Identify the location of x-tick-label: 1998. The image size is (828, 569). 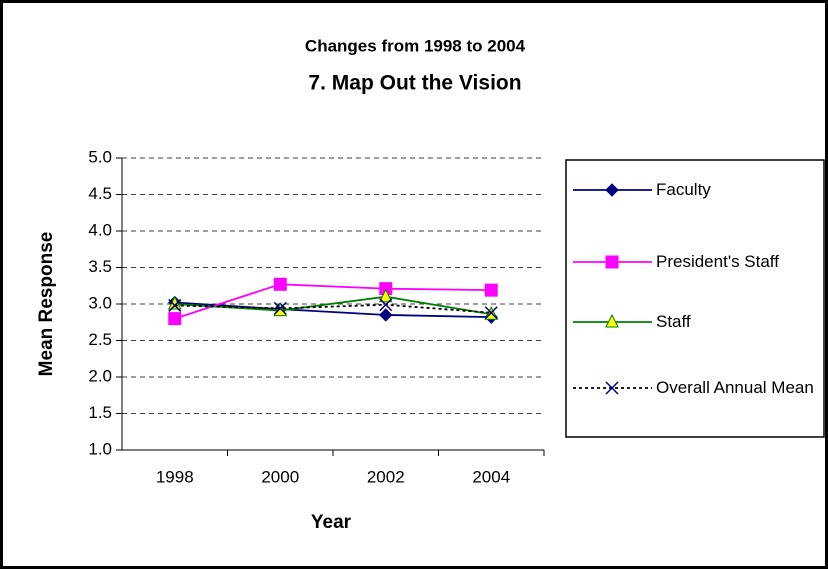
(175, 476).